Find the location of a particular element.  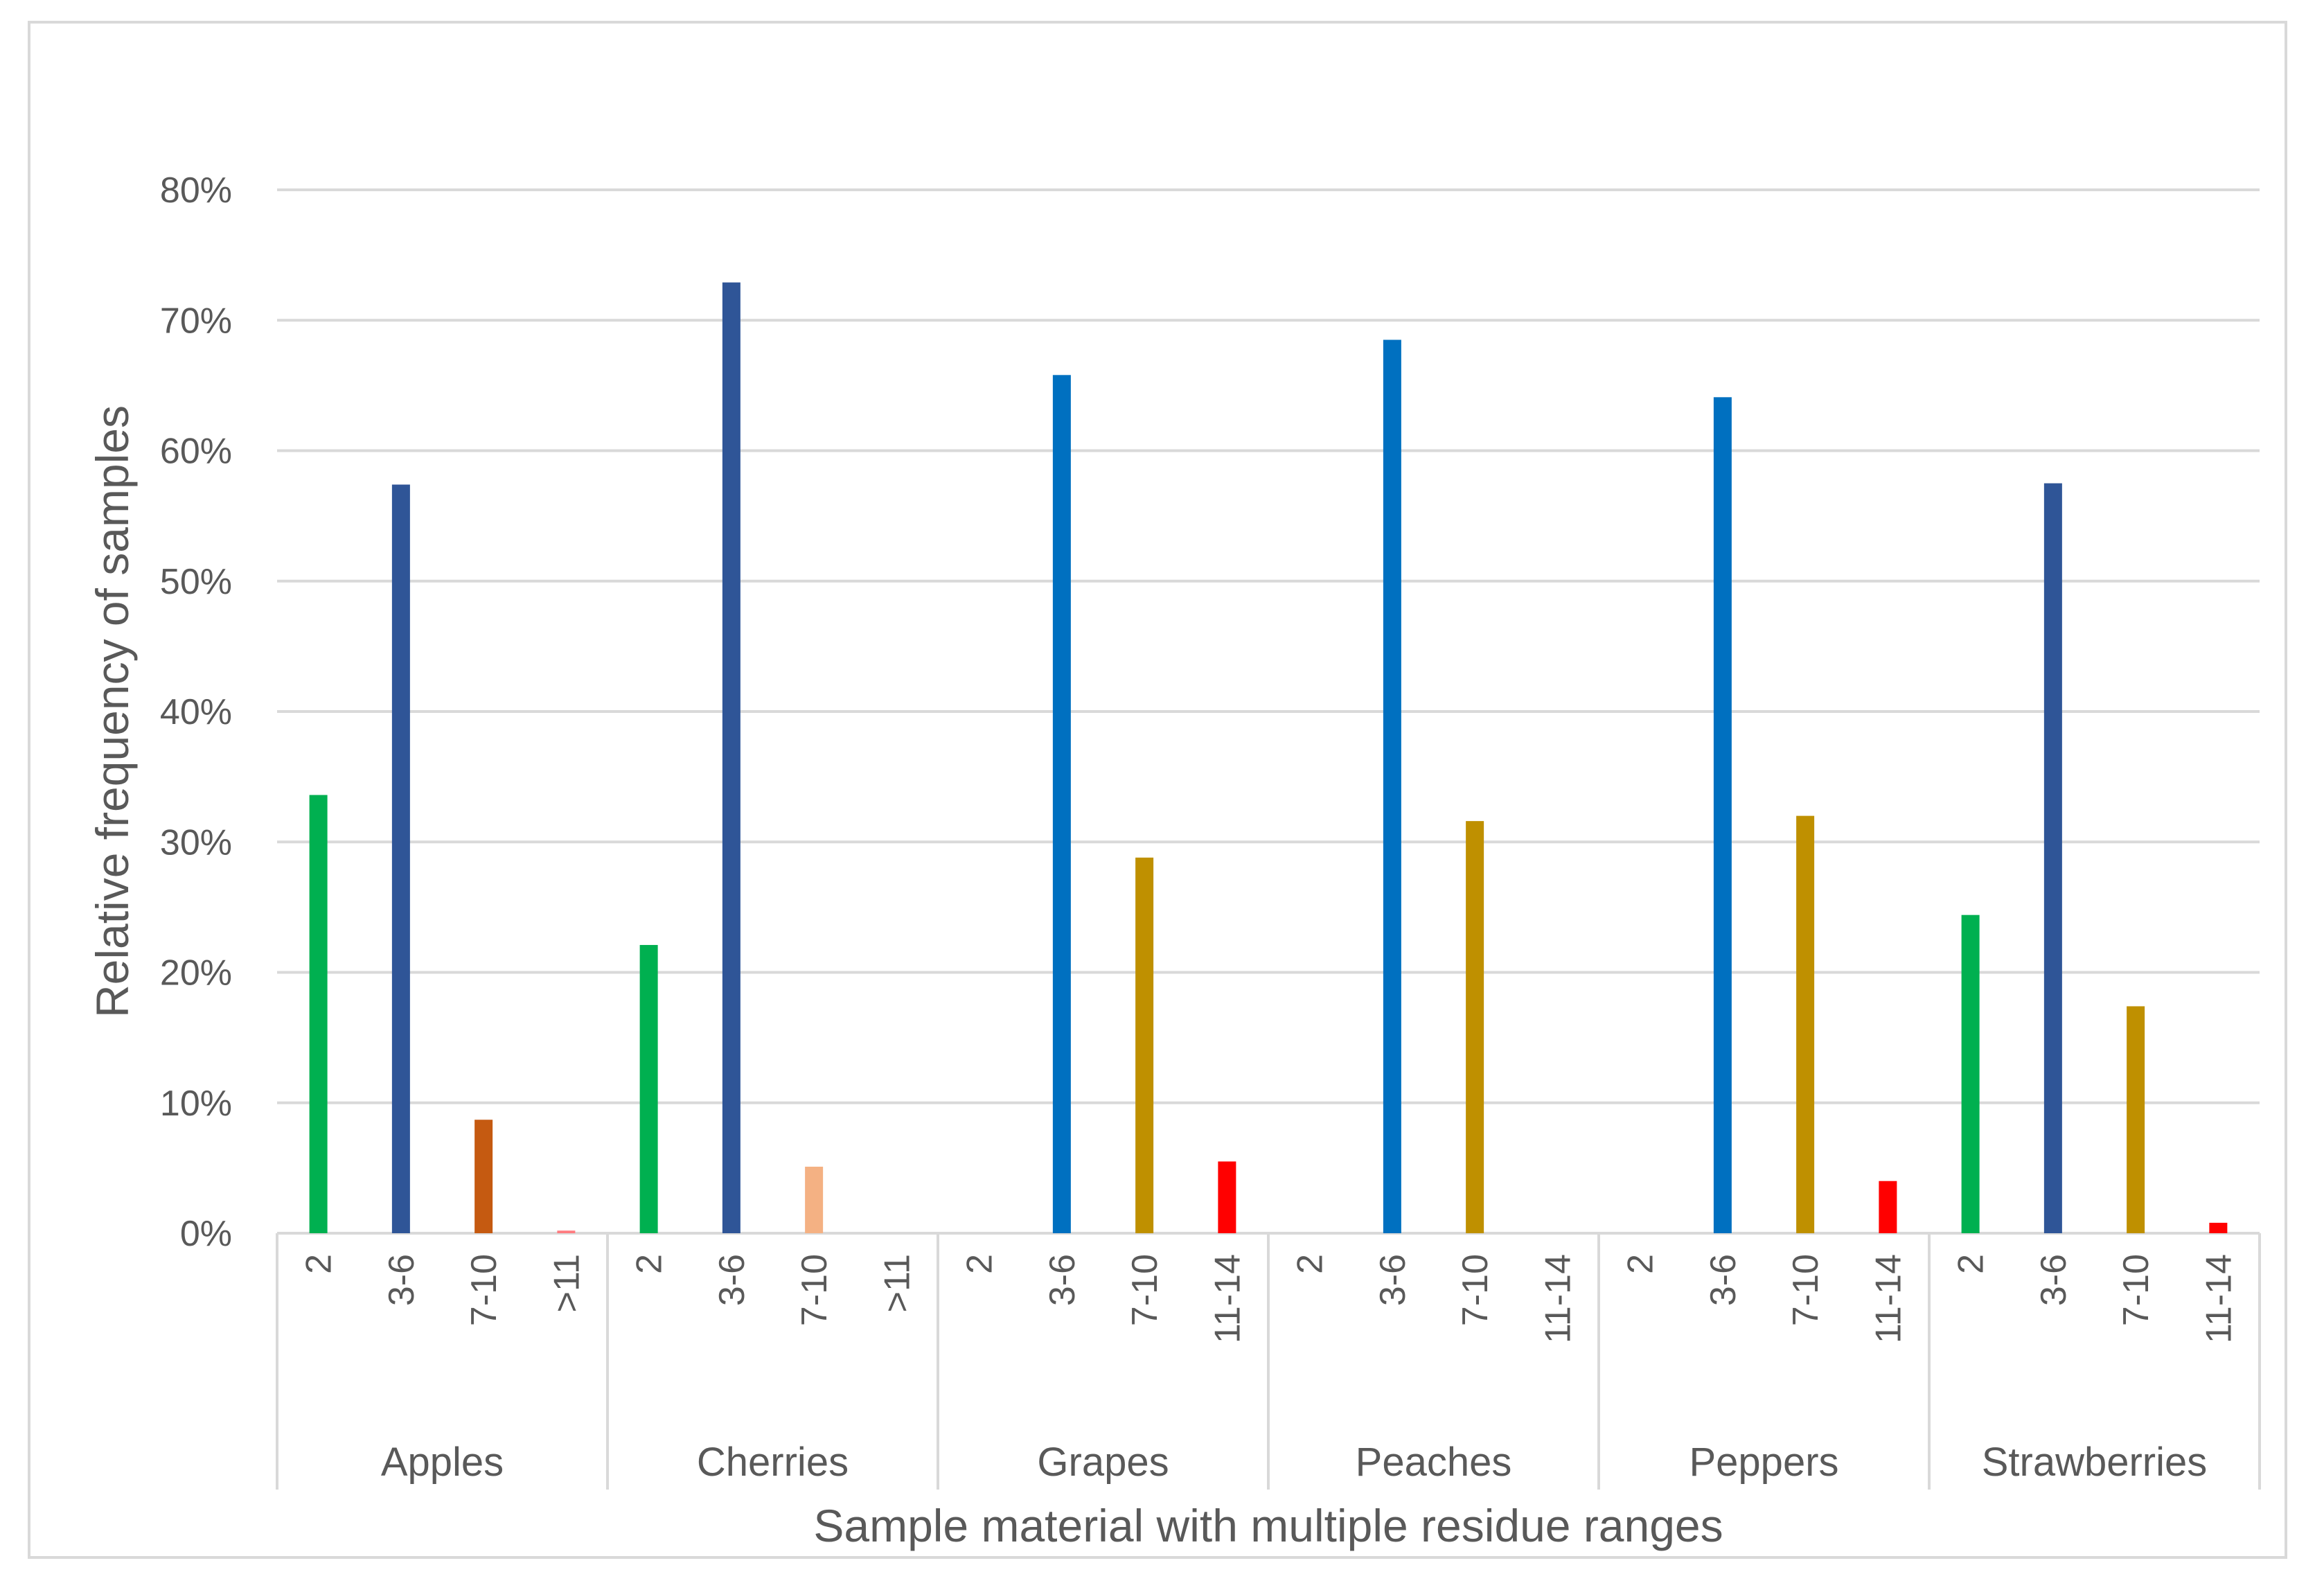

y-tick-label: 40% is located at coordinates (196, 712).